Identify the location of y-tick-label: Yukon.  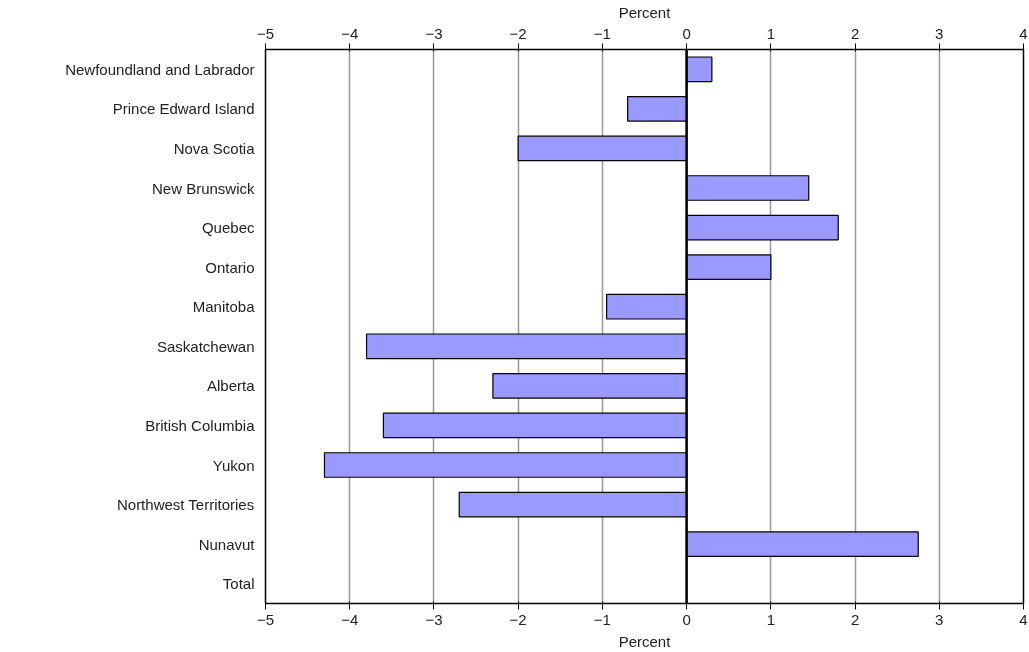
(233, 465).